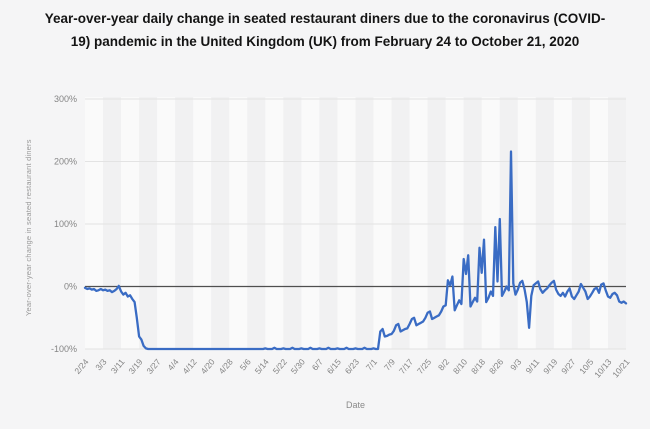  Describe the element at coordinates (406, 366) in the screenshot. I see `x-tick-label: 7/17` at that location.